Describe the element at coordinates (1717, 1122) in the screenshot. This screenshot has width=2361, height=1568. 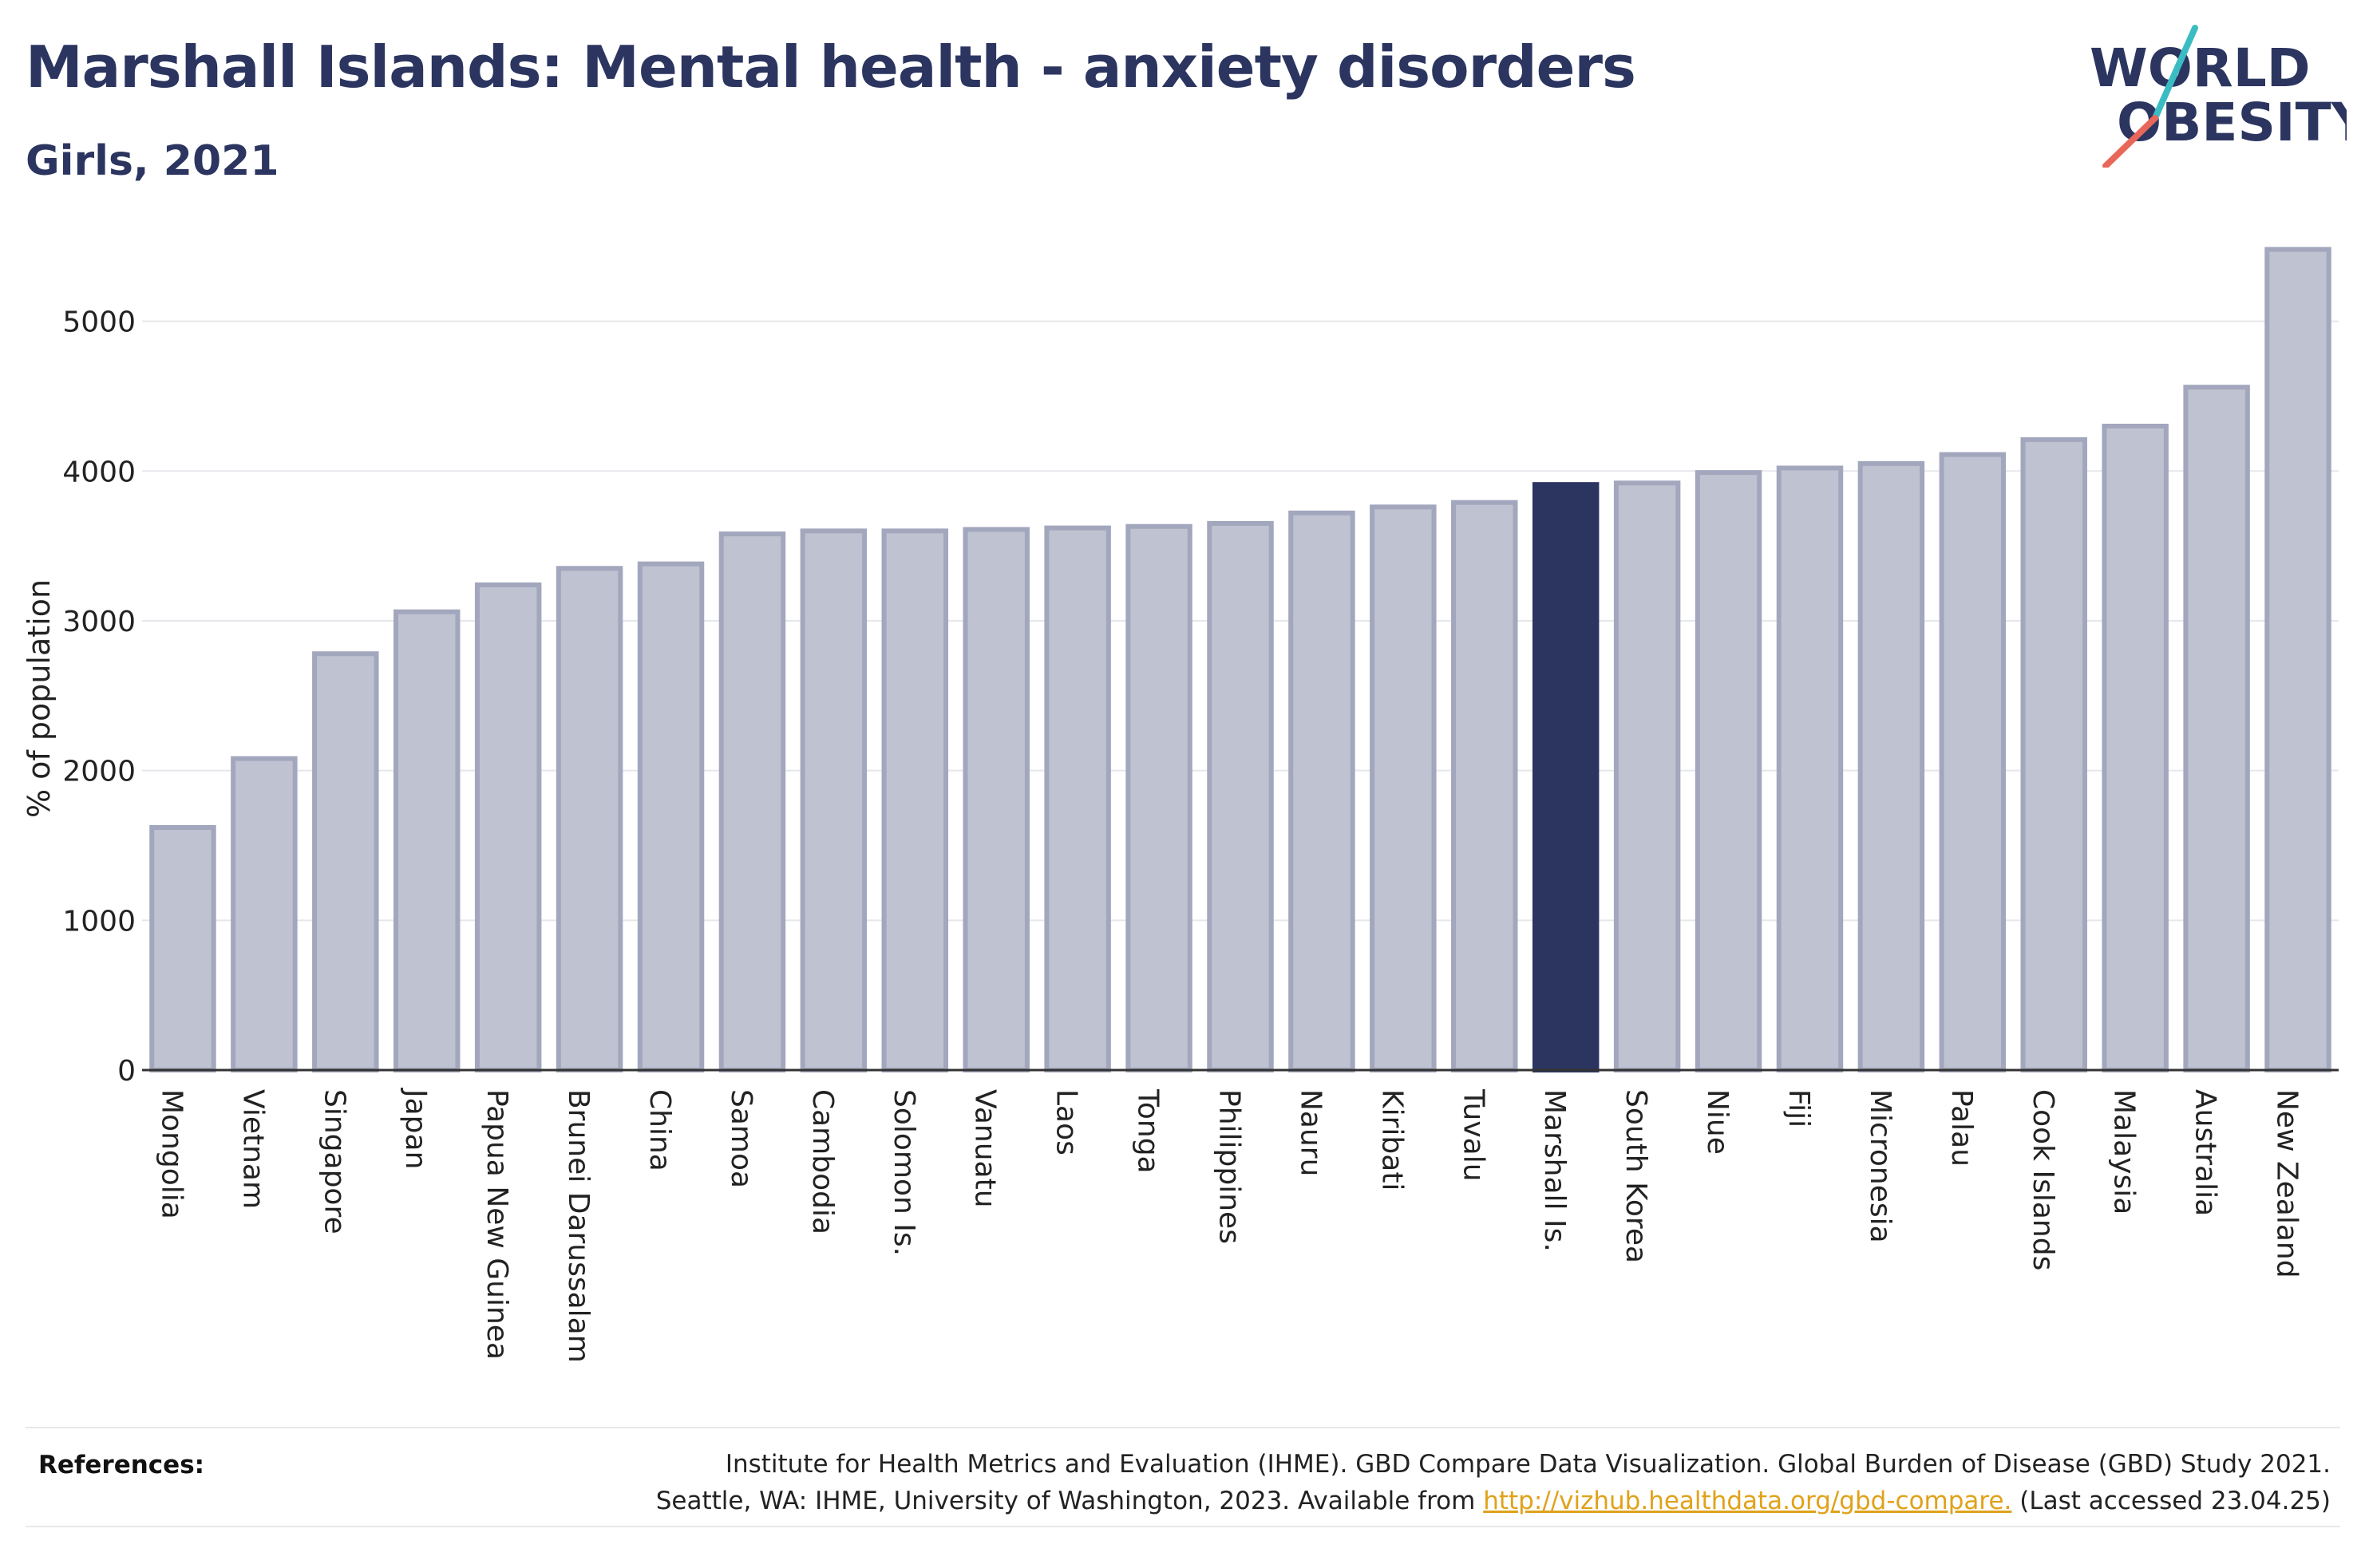
I see `x-tick-label: Niue` at that location.